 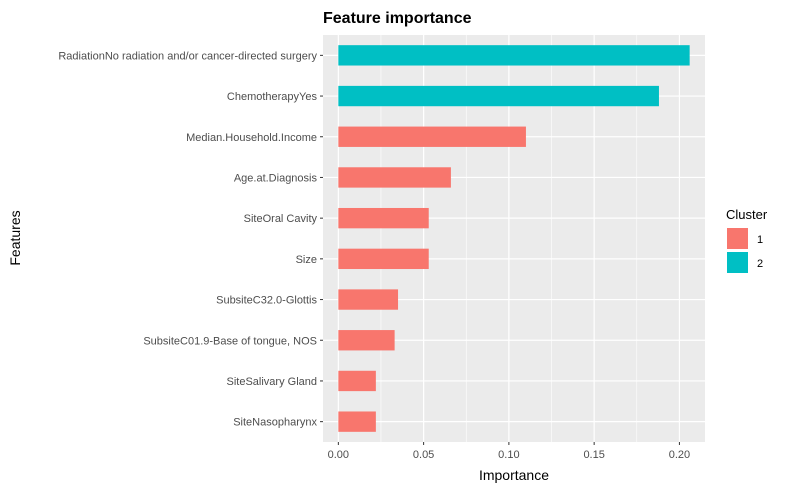 What do you see at coordinates (251, 138) in the screenshot?
I see `y-tick-label: Median.Household.Income` at bounding box center [251, 138].